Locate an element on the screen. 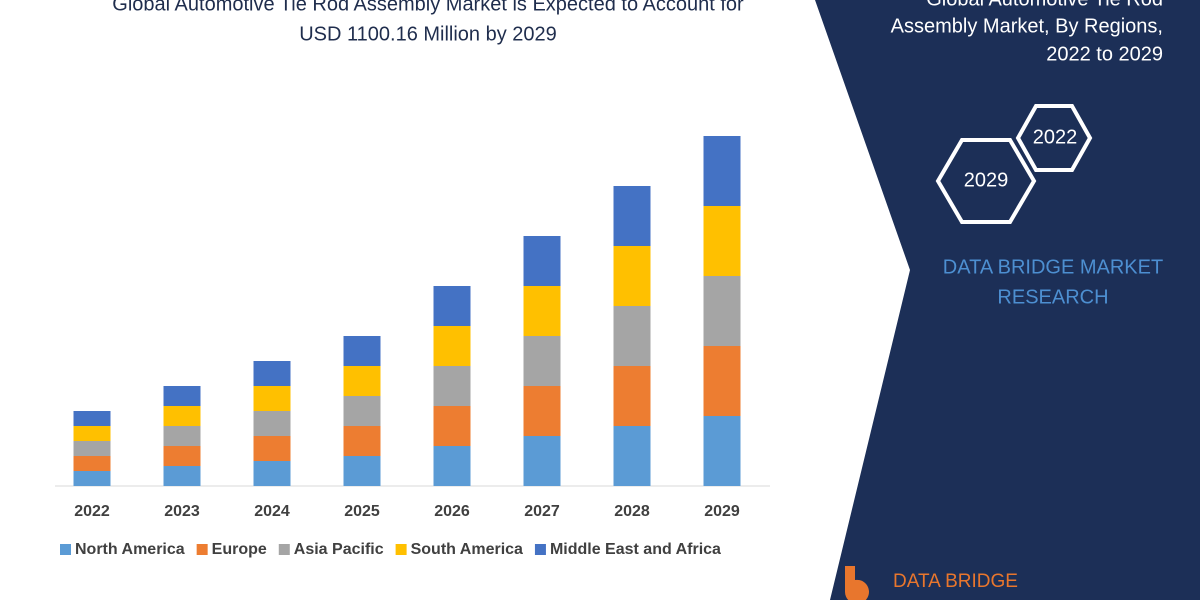 The width and height of the screenshot is (1200, 600). logo-icon is located at coordinates (857, 583).